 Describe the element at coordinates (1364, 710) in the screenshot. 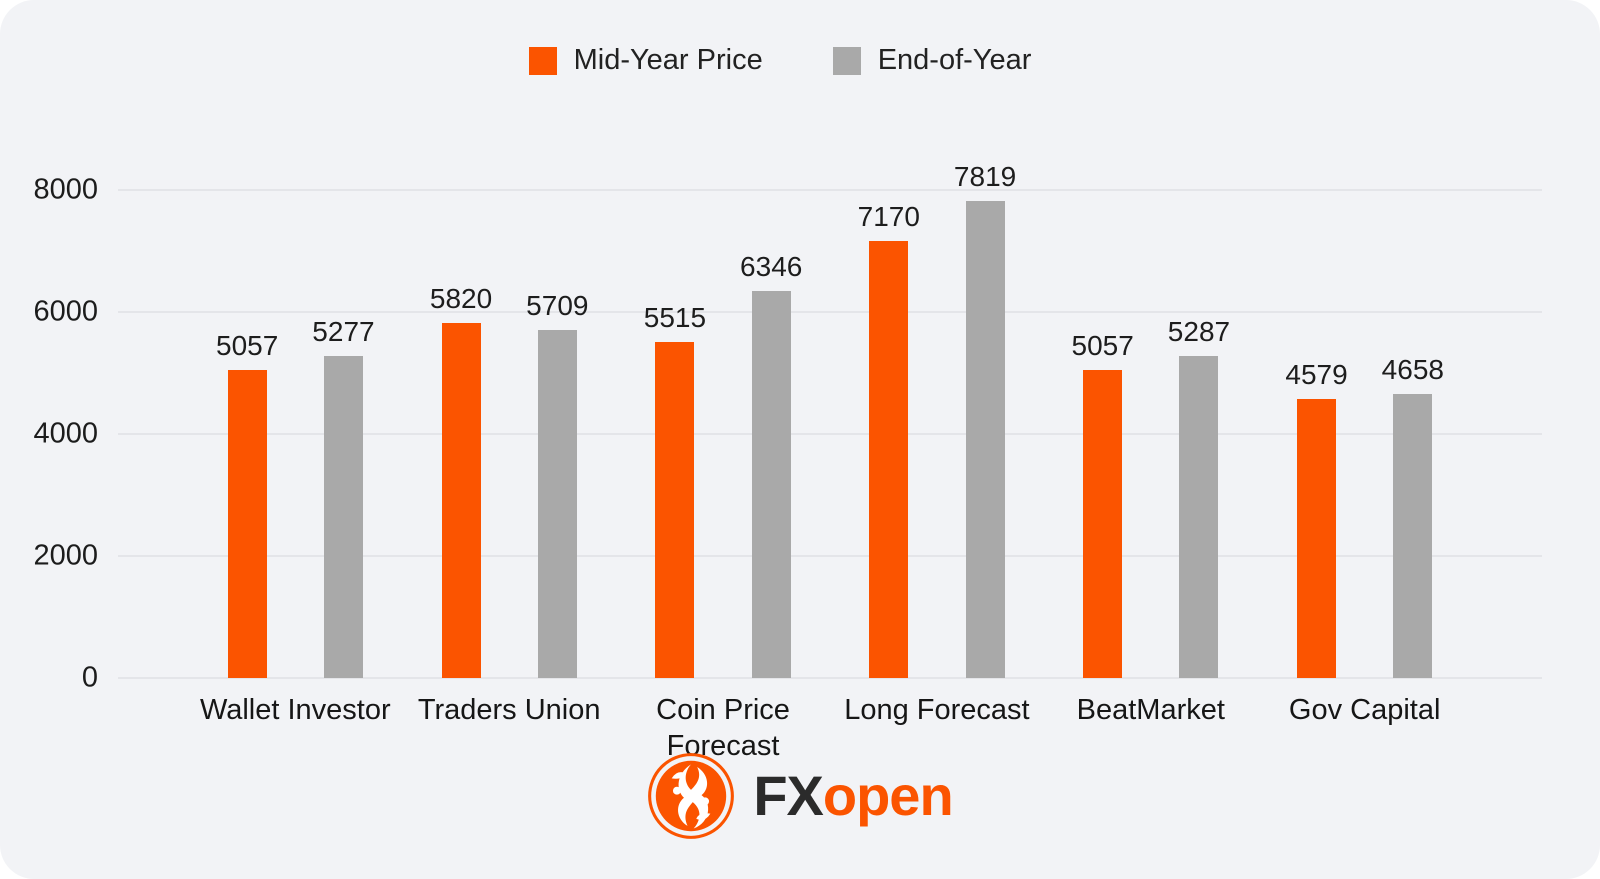

I see `category-label: Gov Capital` at that location.